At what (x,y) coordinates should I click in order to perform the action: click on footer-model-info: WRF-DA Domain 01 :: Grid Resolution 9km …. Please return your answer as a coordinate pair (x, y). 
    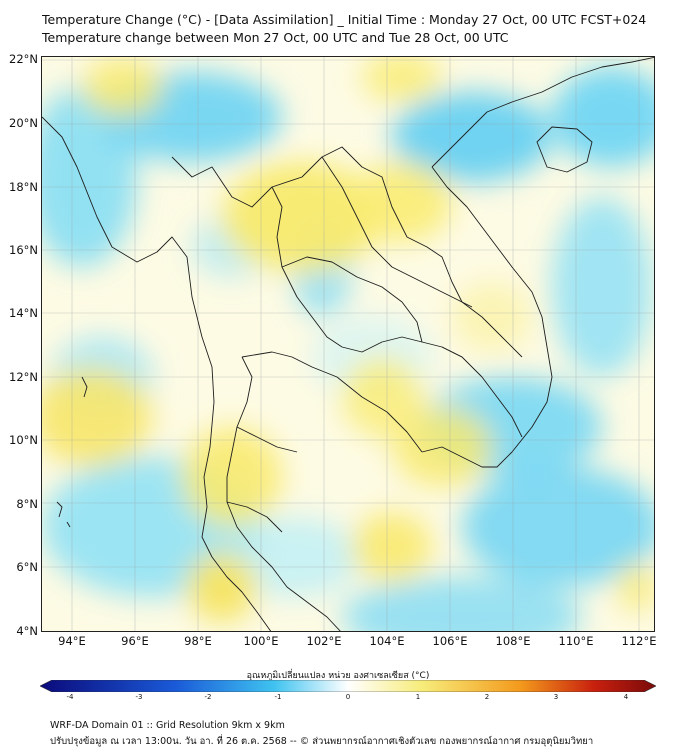
    Looking at the image, I should click on (167, 725).